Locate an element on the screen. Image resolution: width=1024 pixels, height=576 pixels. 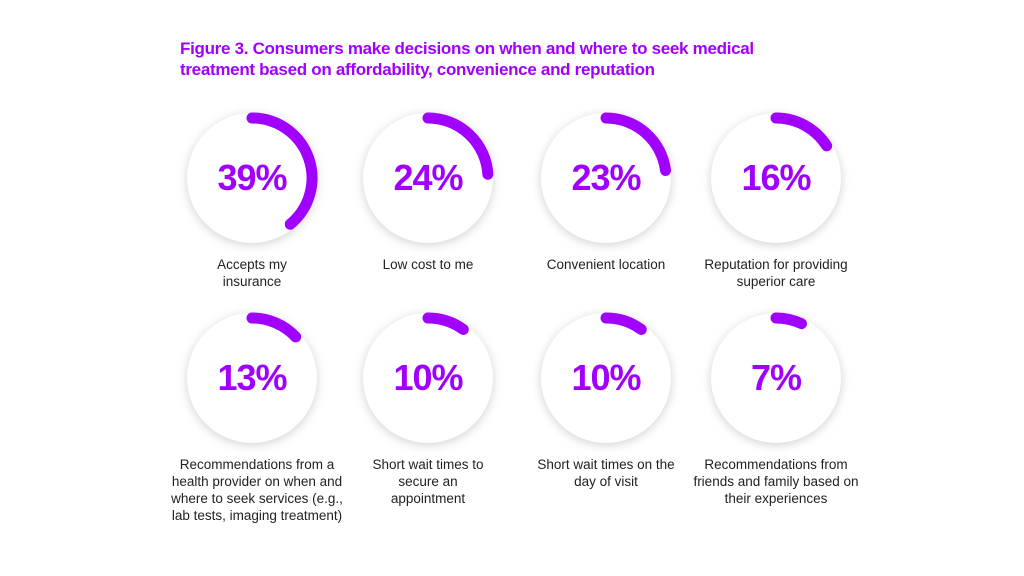
progress-item: 39% Accepts my insurance is located at coordinates (252, 199).